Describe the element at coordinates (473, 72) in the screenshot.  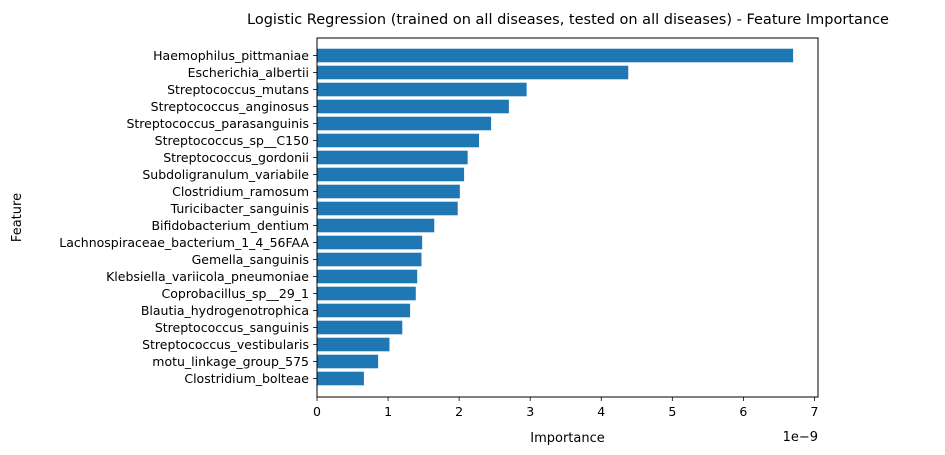
I see `bar-escherichia-albertii` at that location.